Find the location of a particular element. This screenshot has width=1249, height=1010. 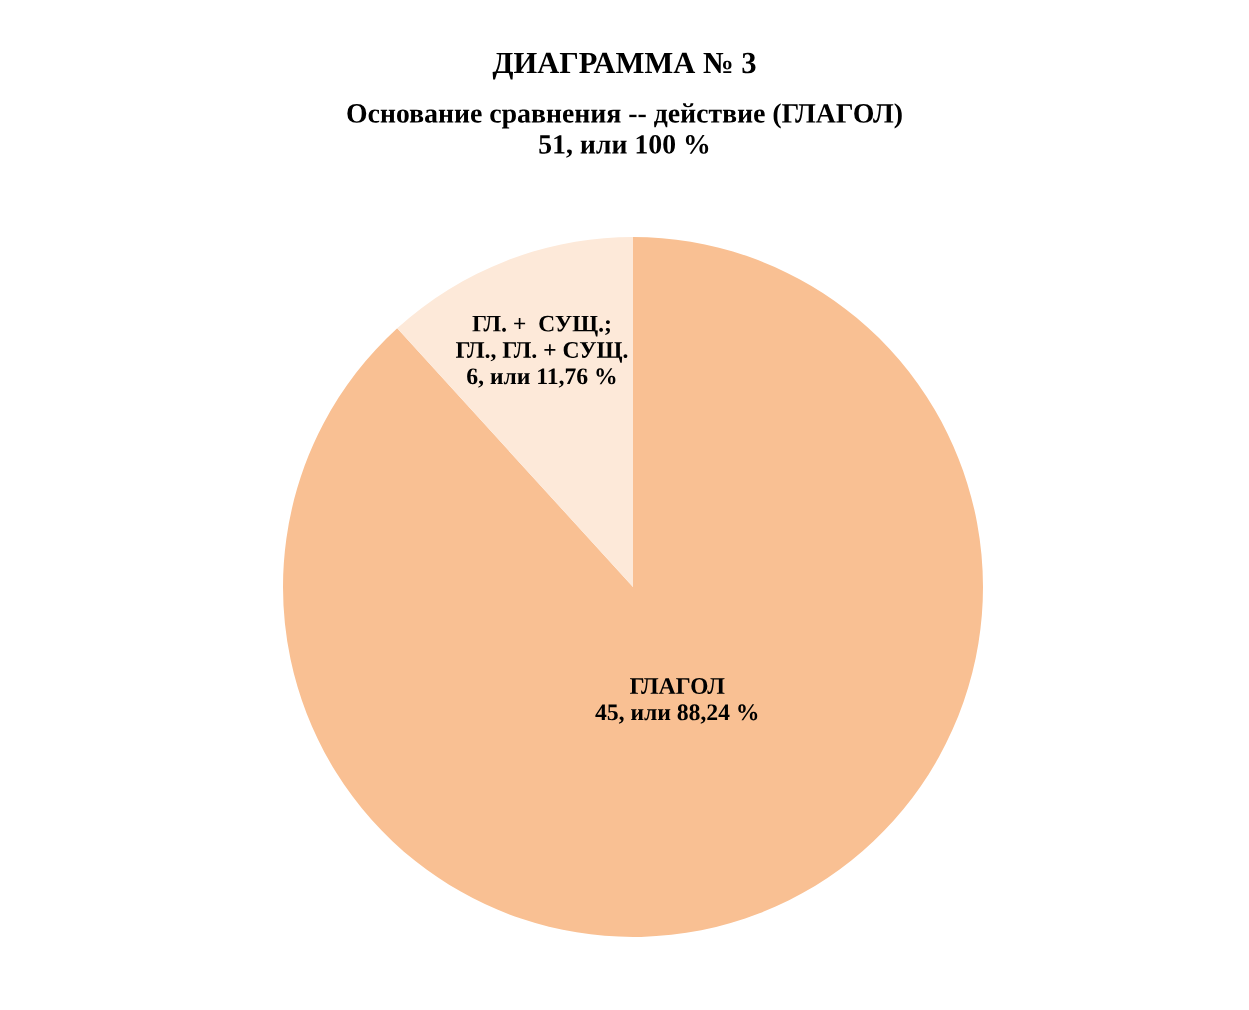

slice-label: ГЛ. + СУЩ.; ГЛ., ГЛ. + СУЩ. is located at coordinates (541, 339).